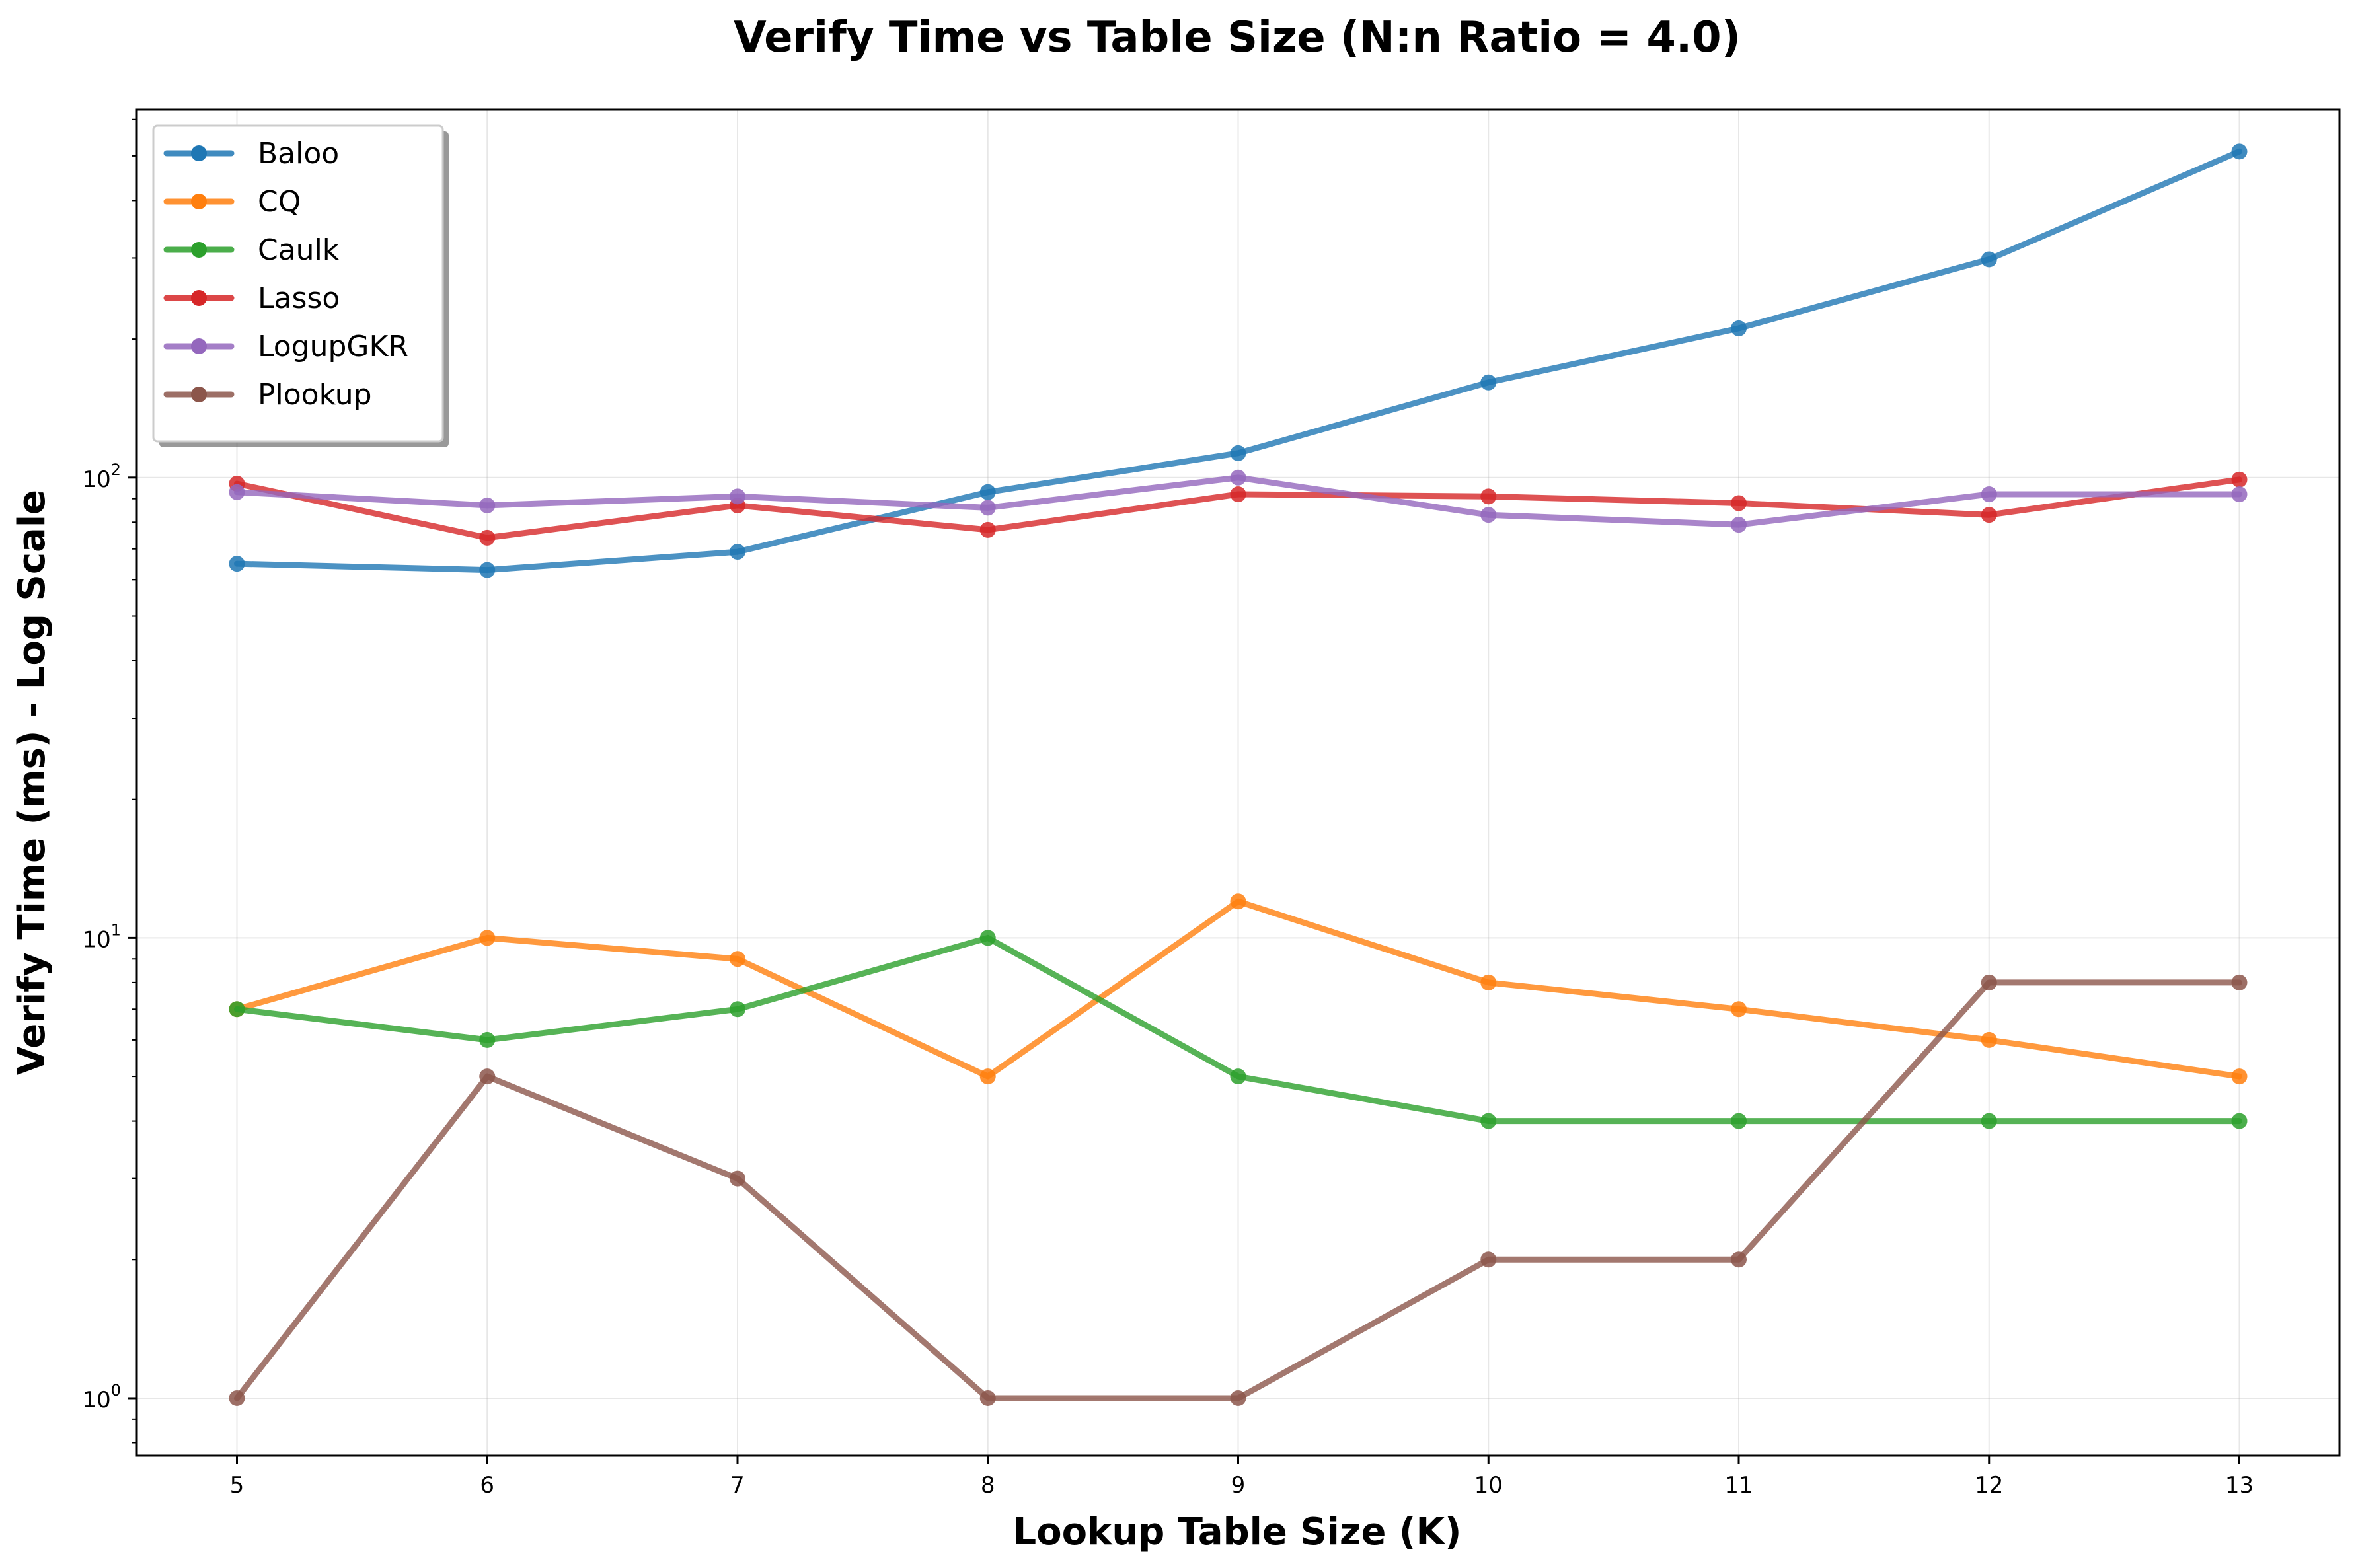 Image resolution: width=2356 pixels, height=1568 pixels. Describe the element at coordinates (232, 202) in the screenshot. I see `legend-item-cq: CQ` at that location.